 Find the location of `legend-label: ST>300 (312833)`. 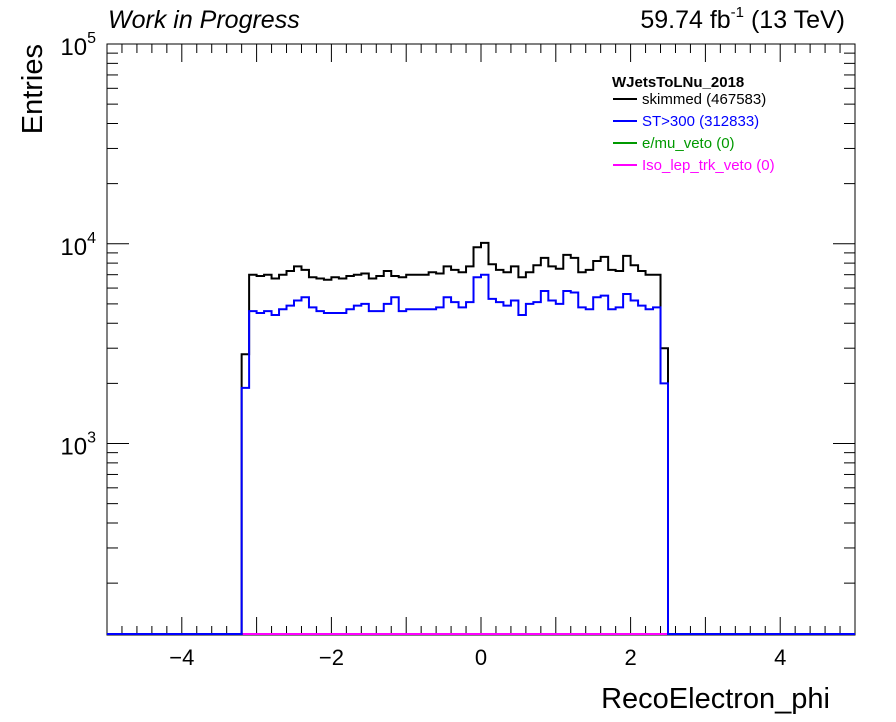

legend-label: ST>300 (312833) is located at coordinates (700, 121).